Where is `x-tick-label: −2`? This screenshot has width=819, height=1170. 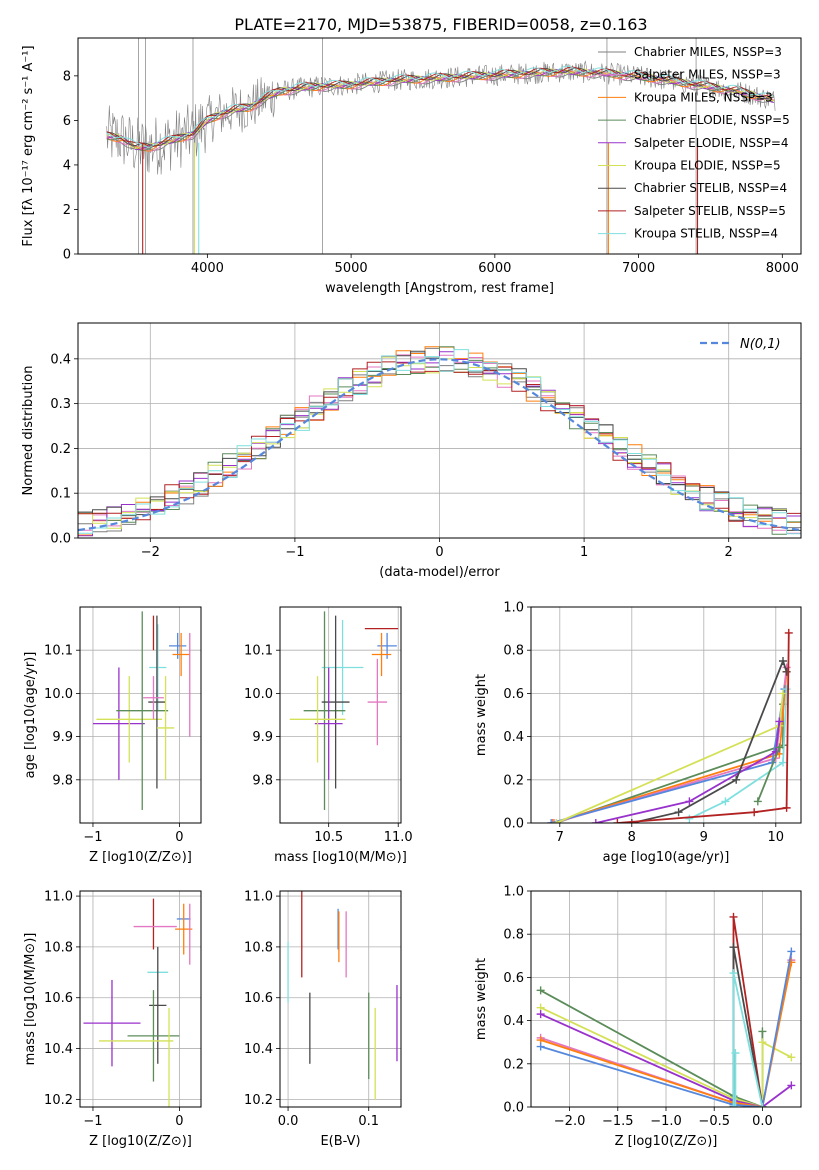 x-tick-label: −2 is located at coordinates (150, 552).